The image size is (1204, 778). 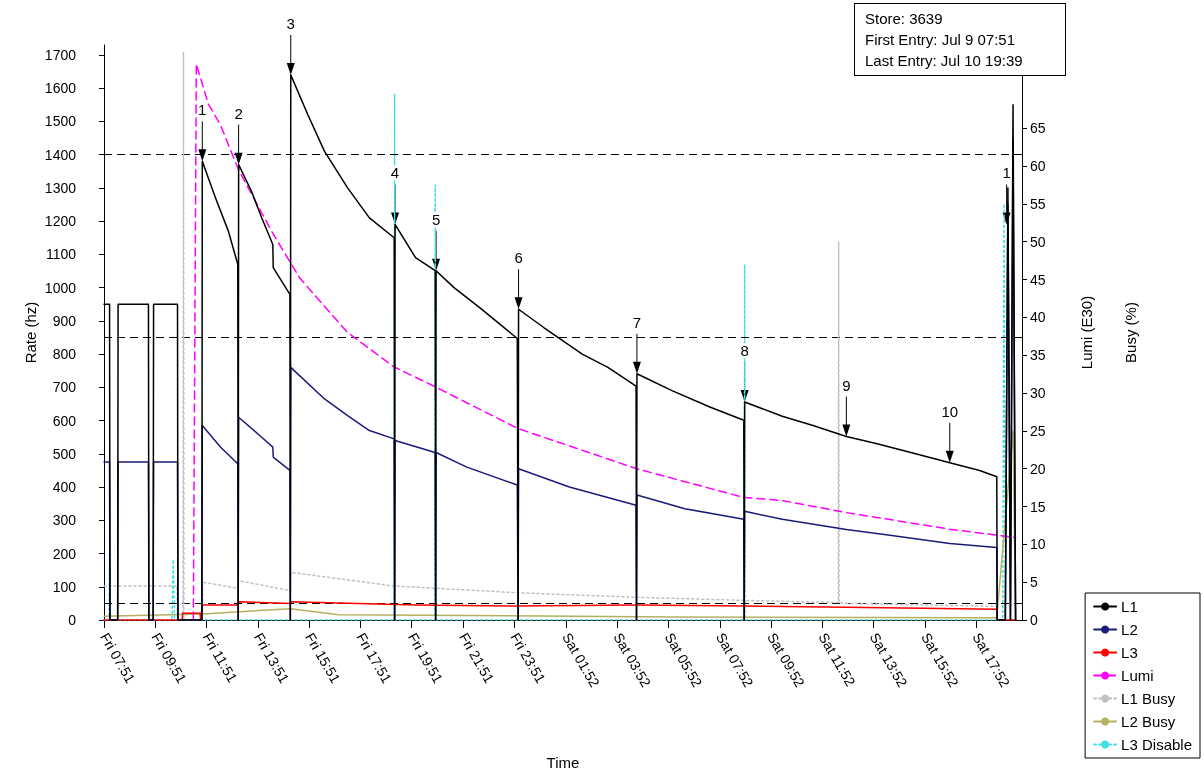 What do you see at coordinates (64, 420) in the screenshot?
I see `y-tick-label: 600` at bounding box center [64, 420].